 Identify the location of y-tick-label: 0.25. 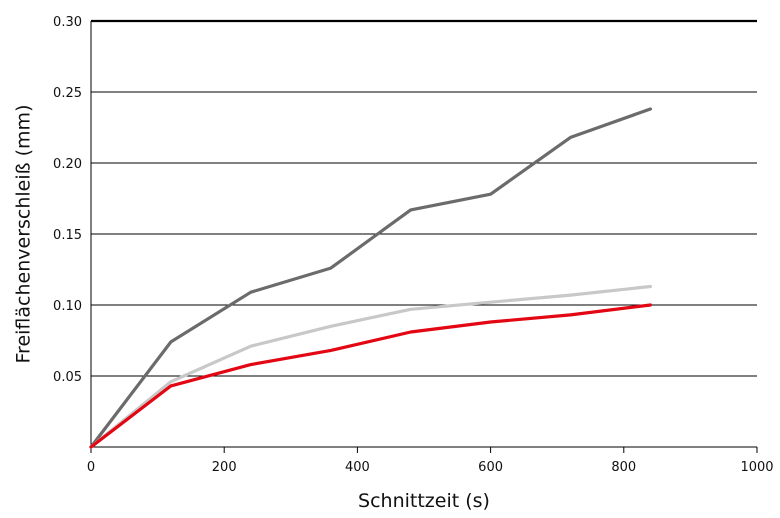
(67, 93).